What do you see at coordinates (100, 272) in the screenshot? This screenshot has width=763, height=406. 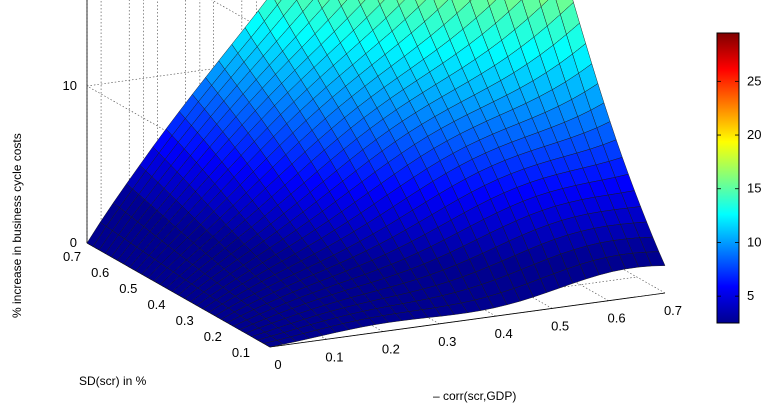 I see `y-tick-label: 0.6` at bounding box center [100, 272].